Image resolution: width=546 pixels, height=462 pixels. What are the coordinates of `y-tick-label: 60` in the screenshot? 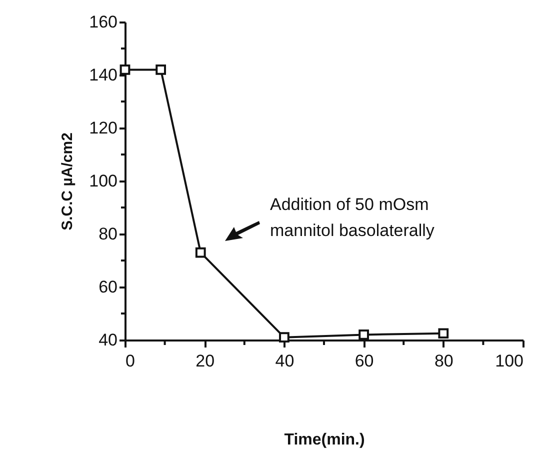 It's located at (108, 287).